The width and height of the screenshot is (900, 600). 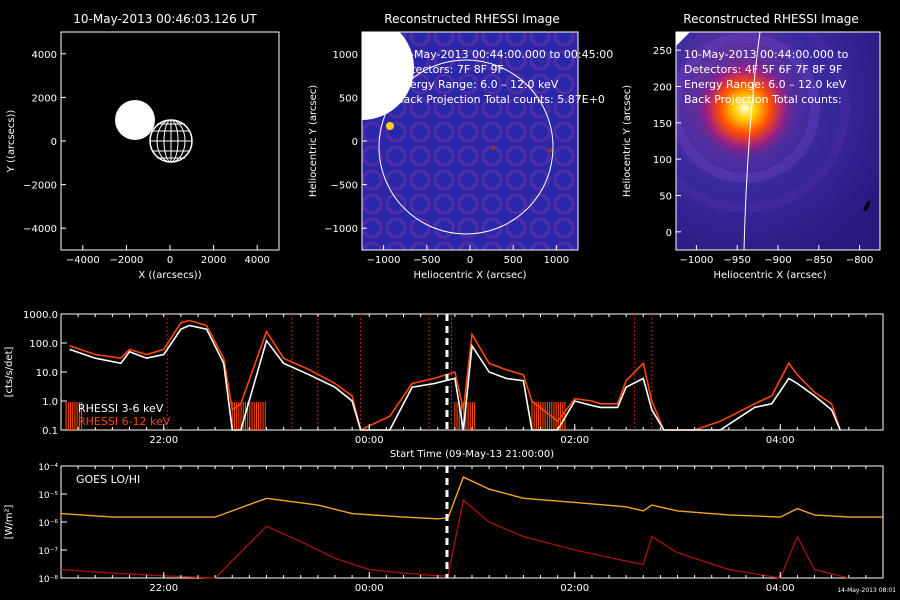 What do you see at coordinates (662, 51) in the screenshot?
I see `rhessi2-y-tick: 250` at bounding box center [662, 51].